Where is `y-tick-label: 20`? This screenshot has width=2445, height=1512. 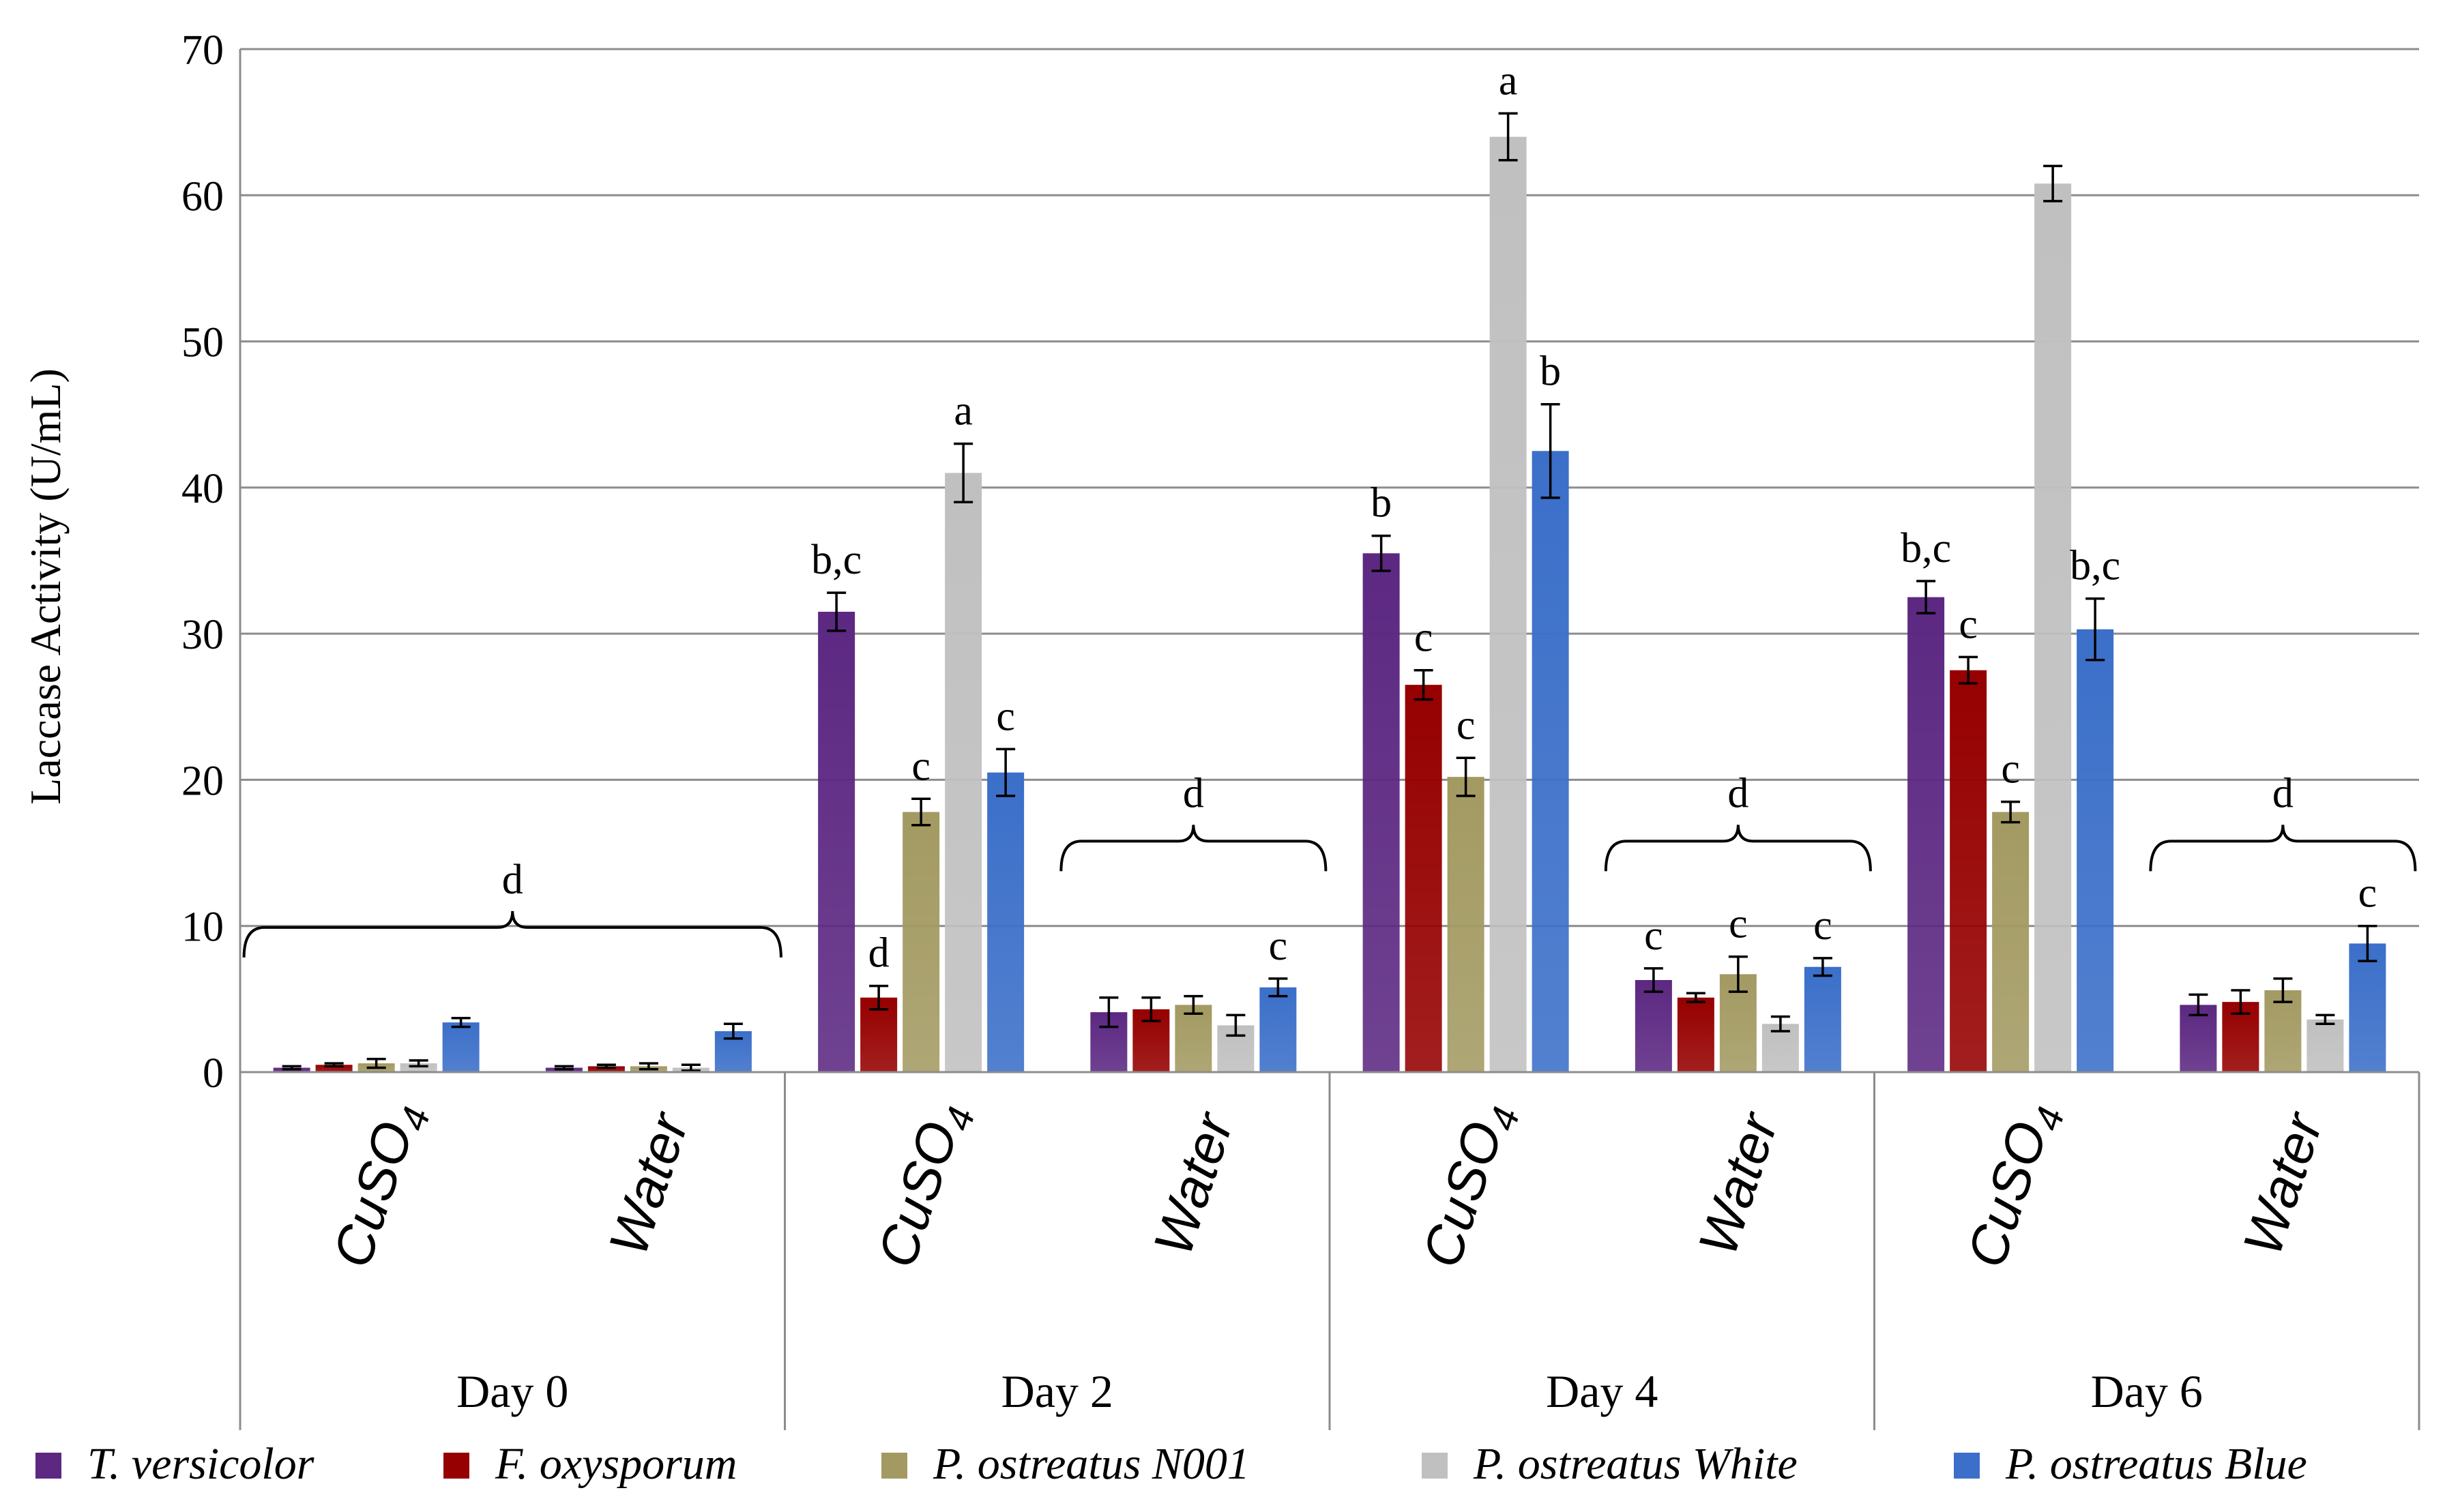
y-tick-label: 20 is located at coordinates (202, 781).